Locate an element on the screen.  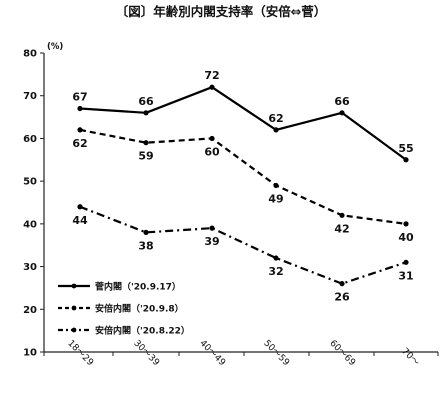
y-tick-label: 10 is located at coordinates (30, 353).